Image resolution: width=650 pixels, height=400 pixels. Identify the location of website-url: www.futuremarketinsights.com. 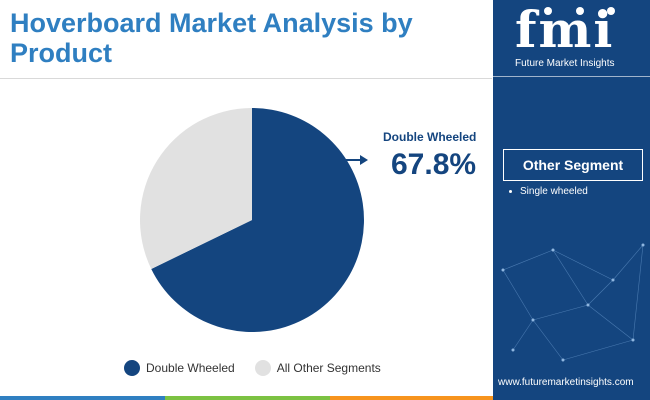
(566, 382).